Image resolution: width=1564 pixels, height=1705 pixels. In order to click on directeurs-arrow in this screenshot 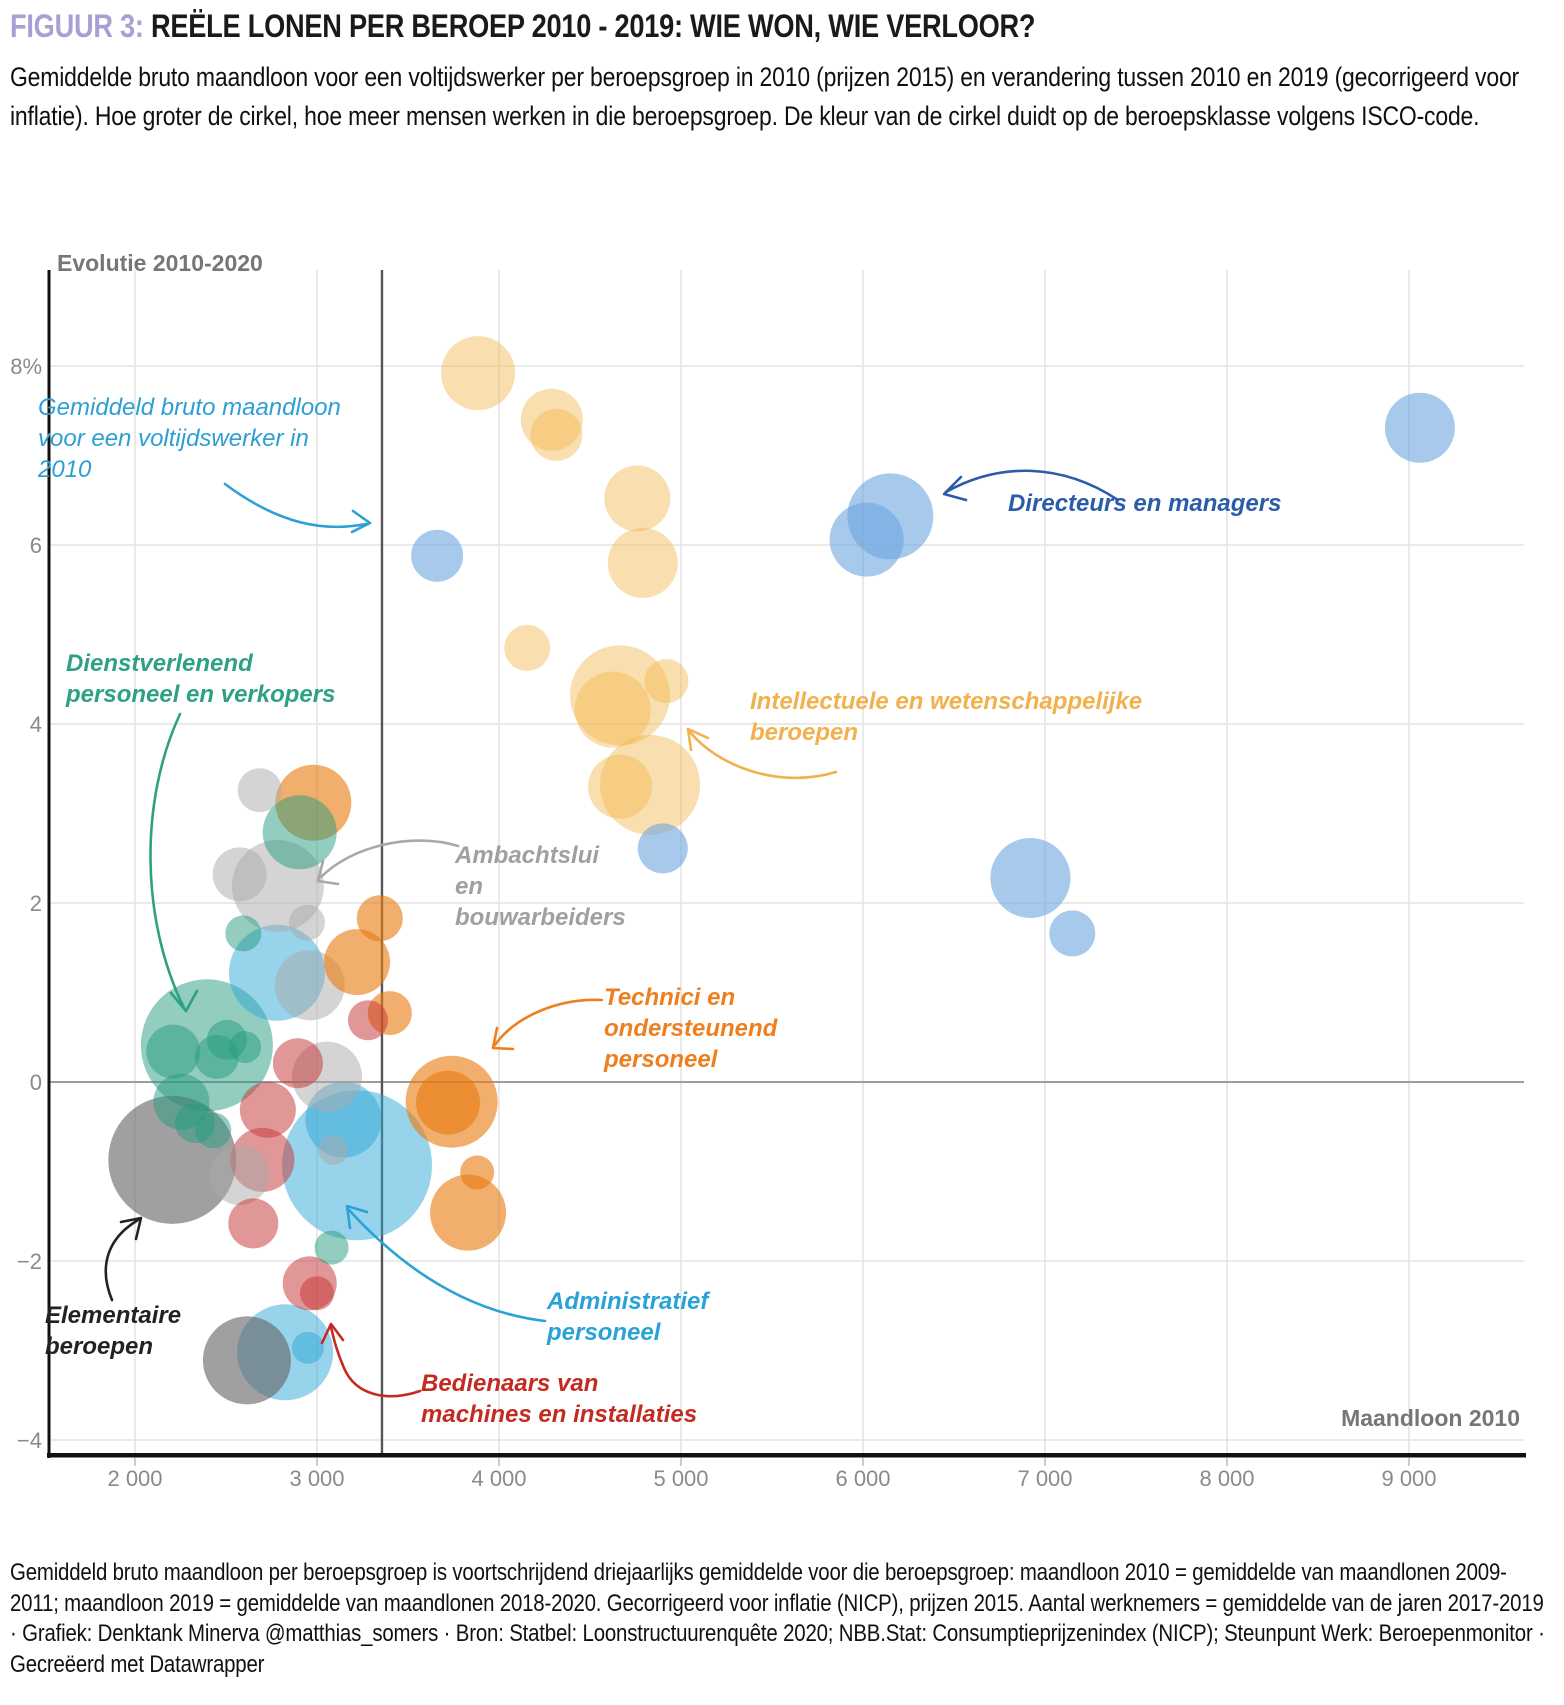, I will do `click(1032, 485)`.